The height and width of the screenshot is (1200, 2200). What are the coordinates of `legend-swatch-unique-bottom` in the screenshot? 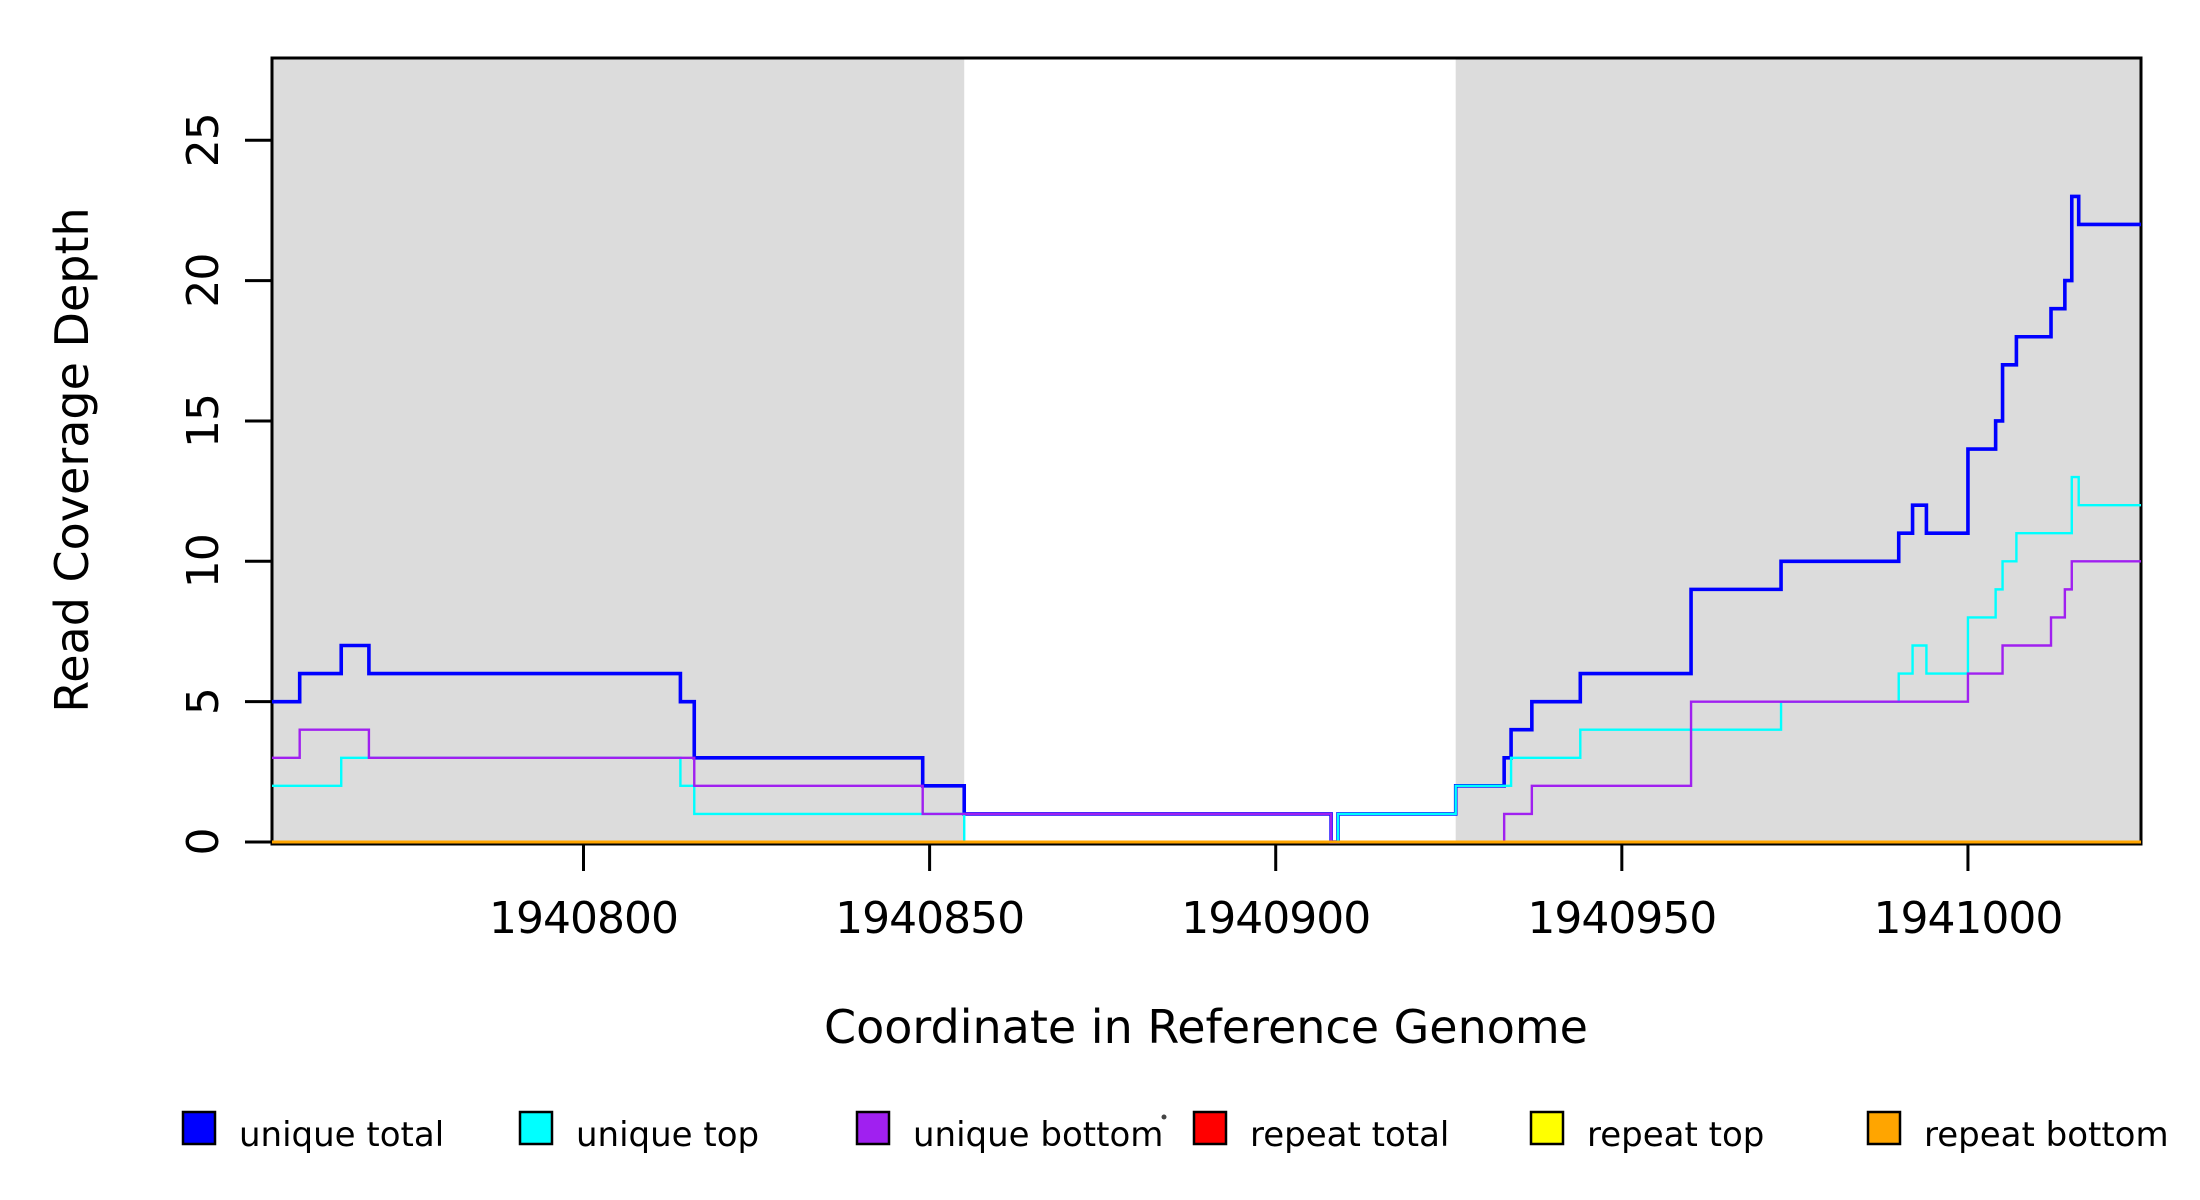 It's located at (873, 1128).